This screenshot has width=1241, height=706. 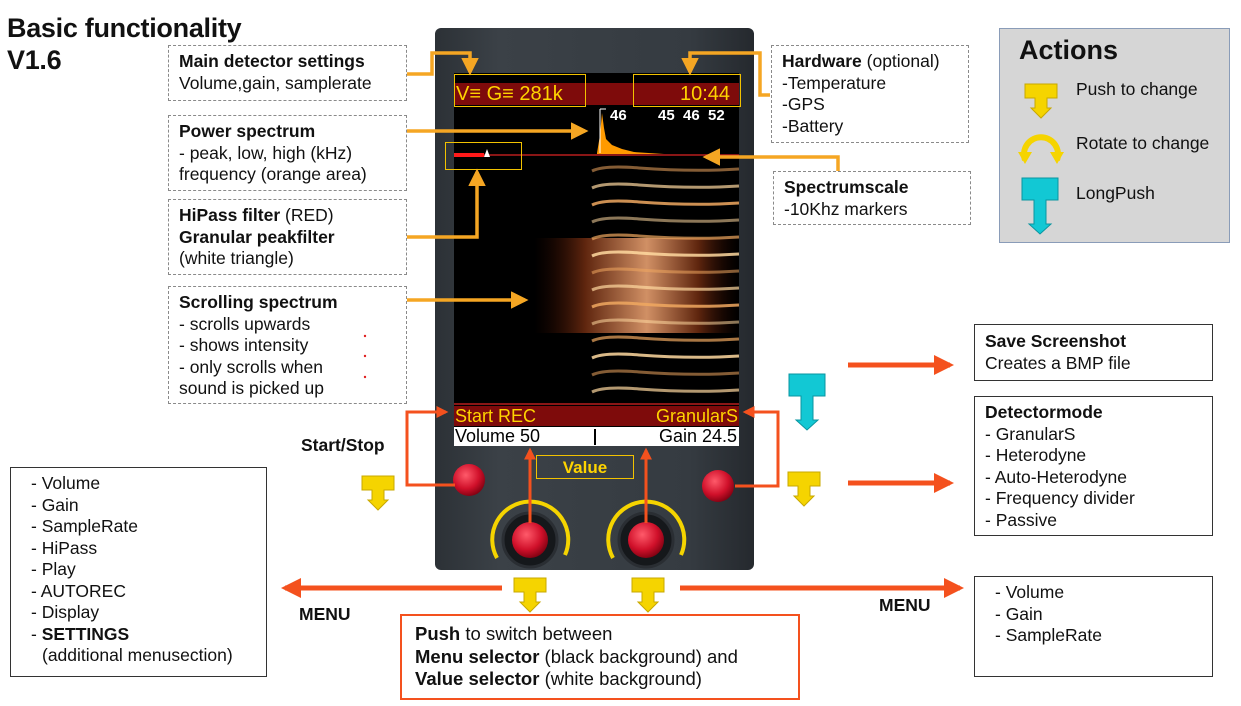 I want to click on value-gain: Gain 24.5, so click(x=697, y=436).